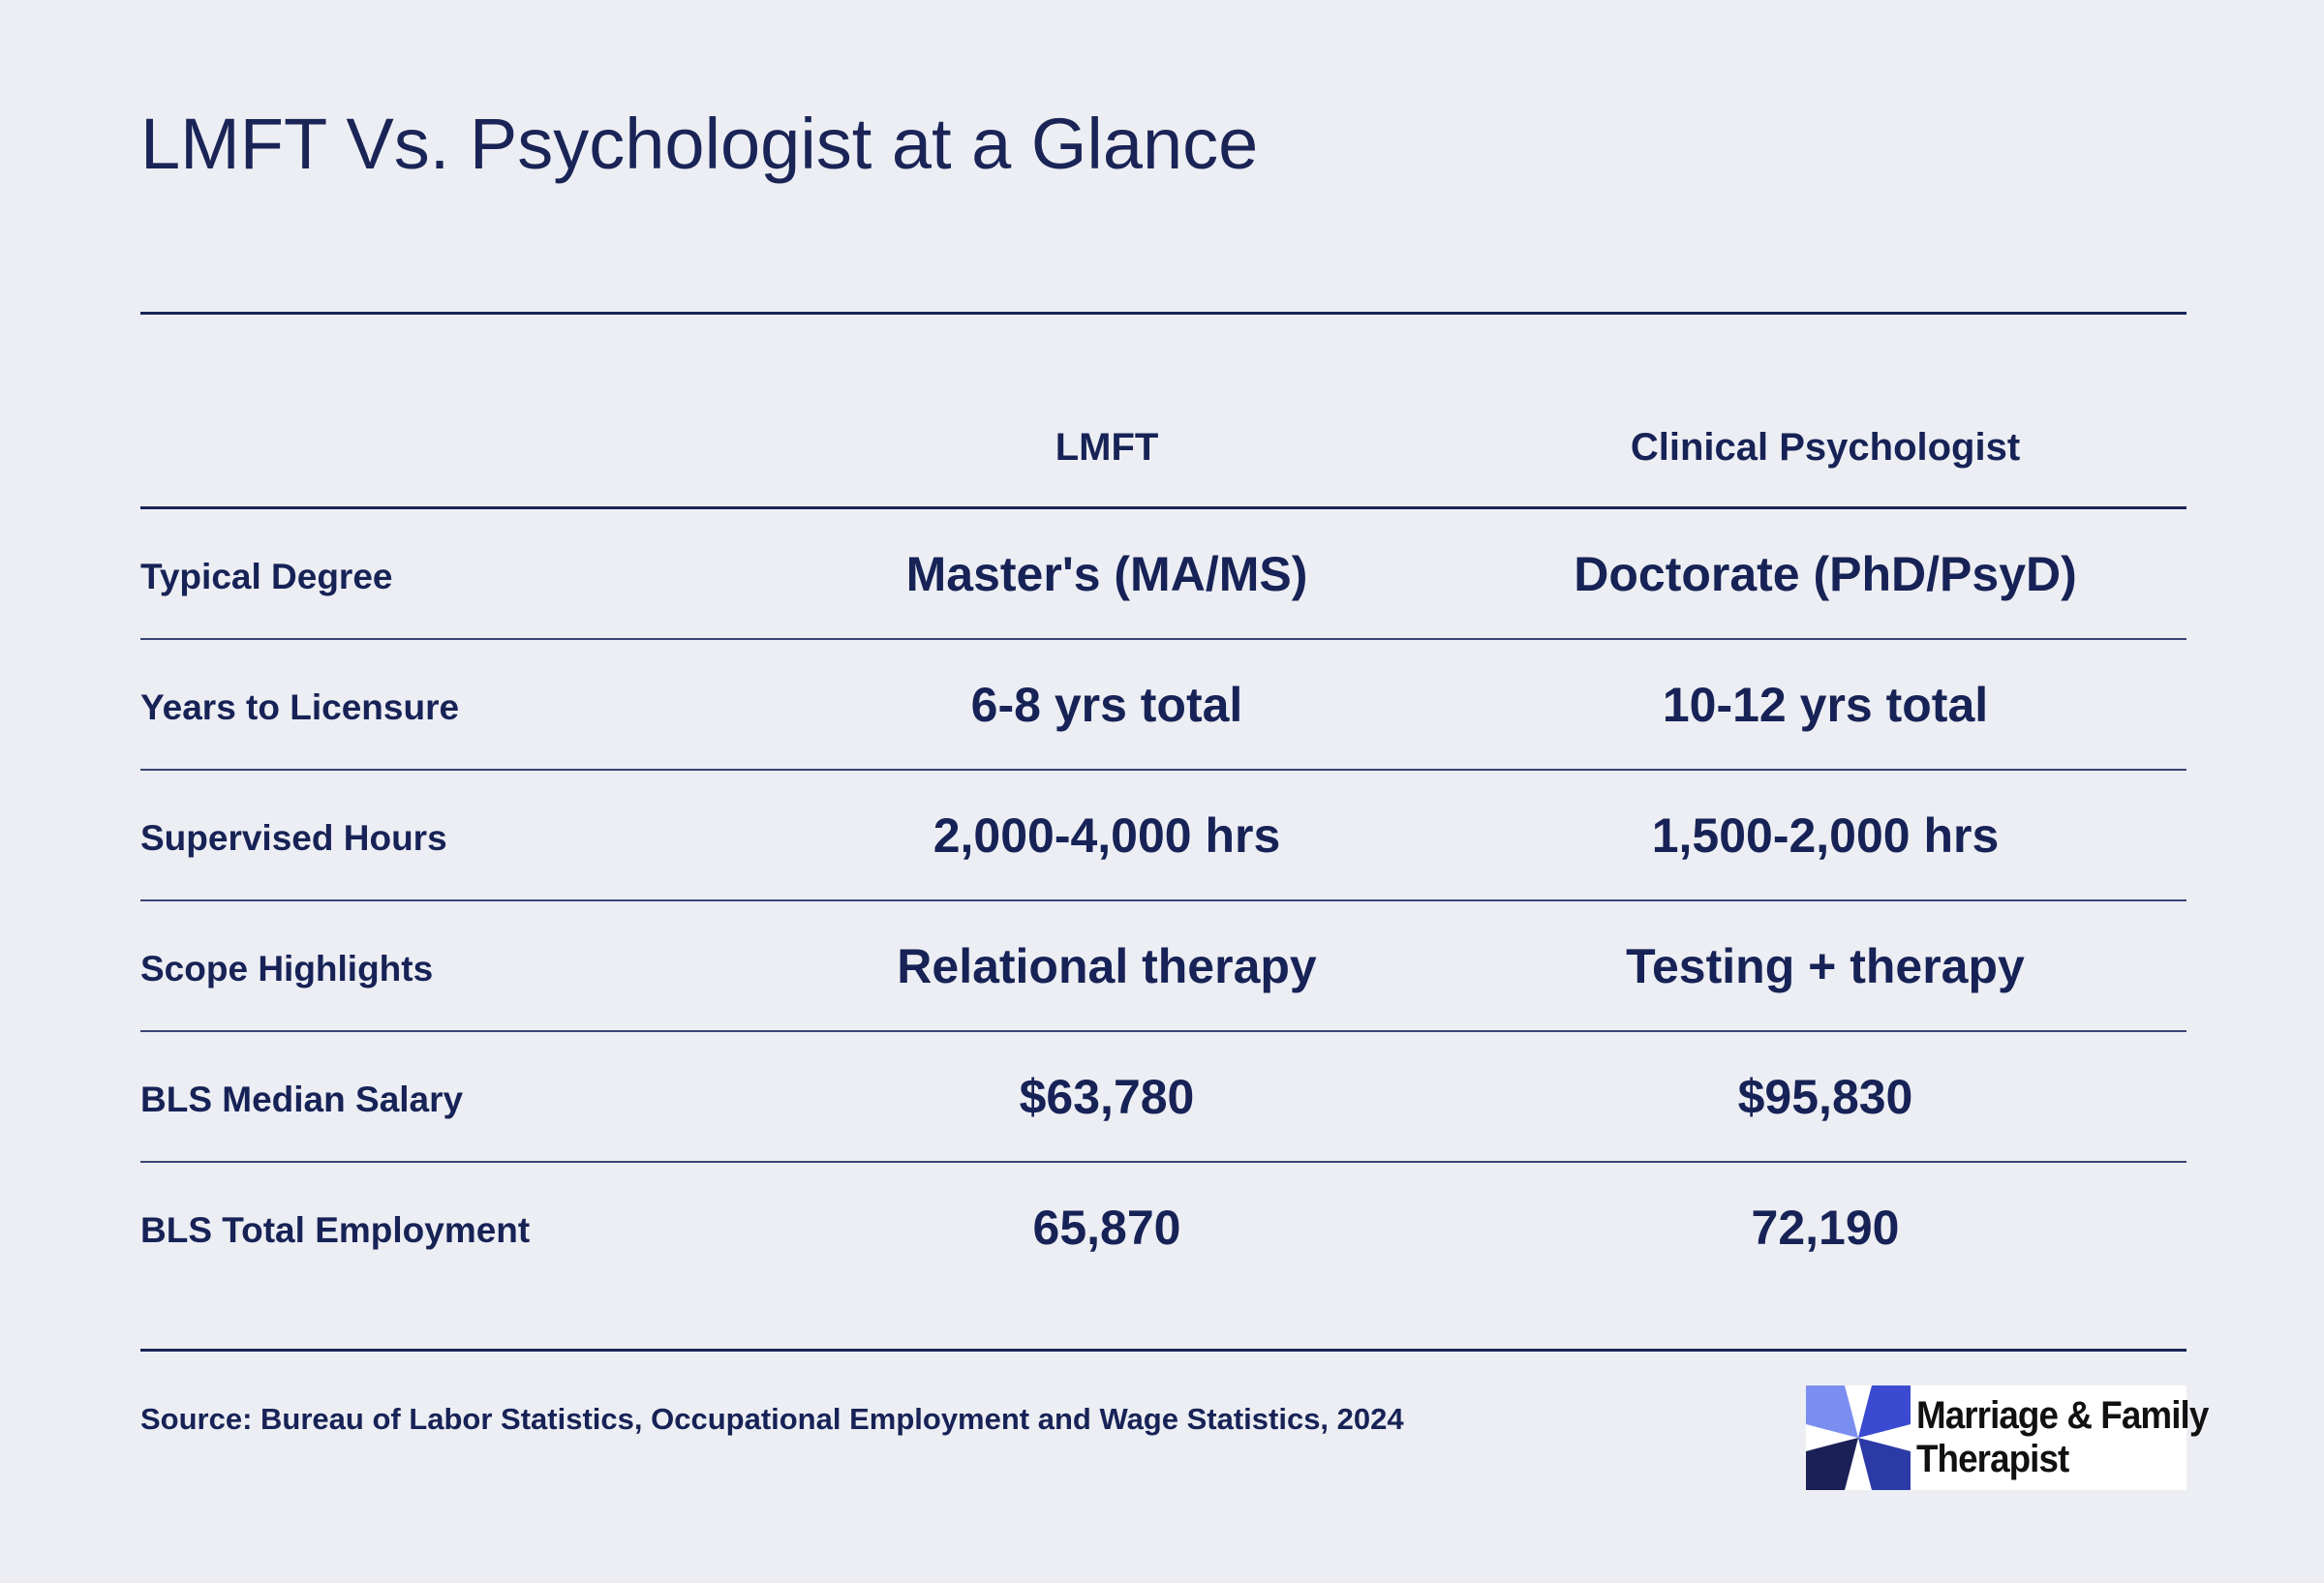 Image resolution: width=2324 pixels, height=1583 pixels. Describe the element at coordinates (1826, 705) in the screenshot. I see `value-psychologist-years-to-licensure: 10-12 yrs total` at that location.